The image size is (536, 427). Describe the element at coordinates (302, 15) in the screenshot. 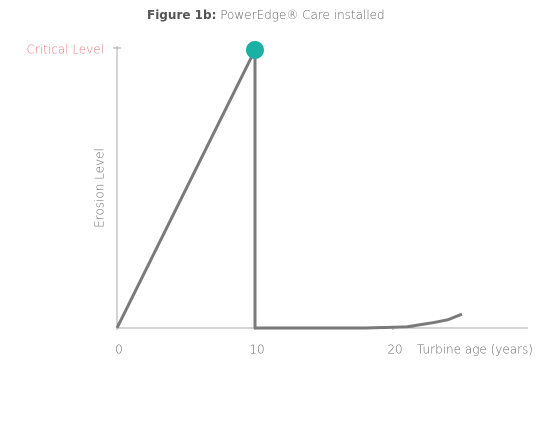

I see `title-rest: PowerEdge® Care installed` at that location.